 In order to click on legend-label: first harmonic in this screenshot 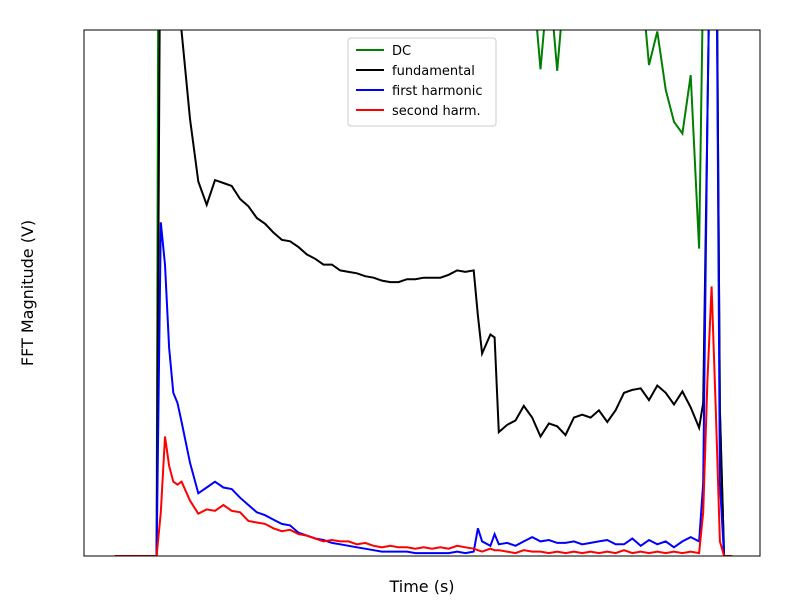, I will do `click(437, 91)`.